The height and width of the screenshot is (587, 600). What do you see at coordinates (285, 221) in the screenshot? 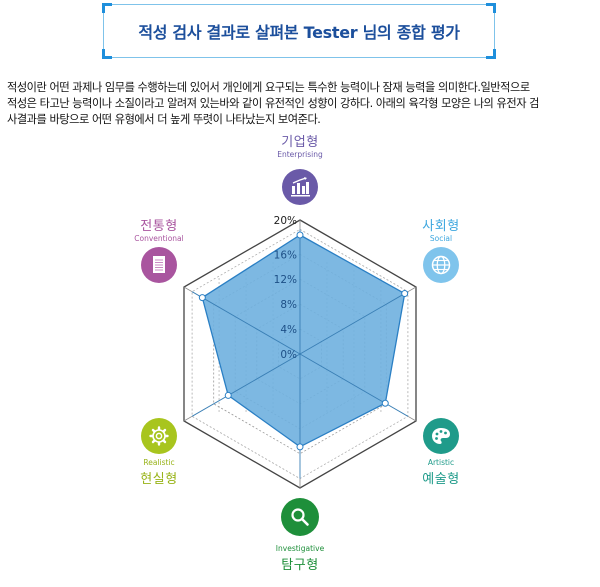
I see `axis-tick-label: 20%` at bounding box center [285, 221].